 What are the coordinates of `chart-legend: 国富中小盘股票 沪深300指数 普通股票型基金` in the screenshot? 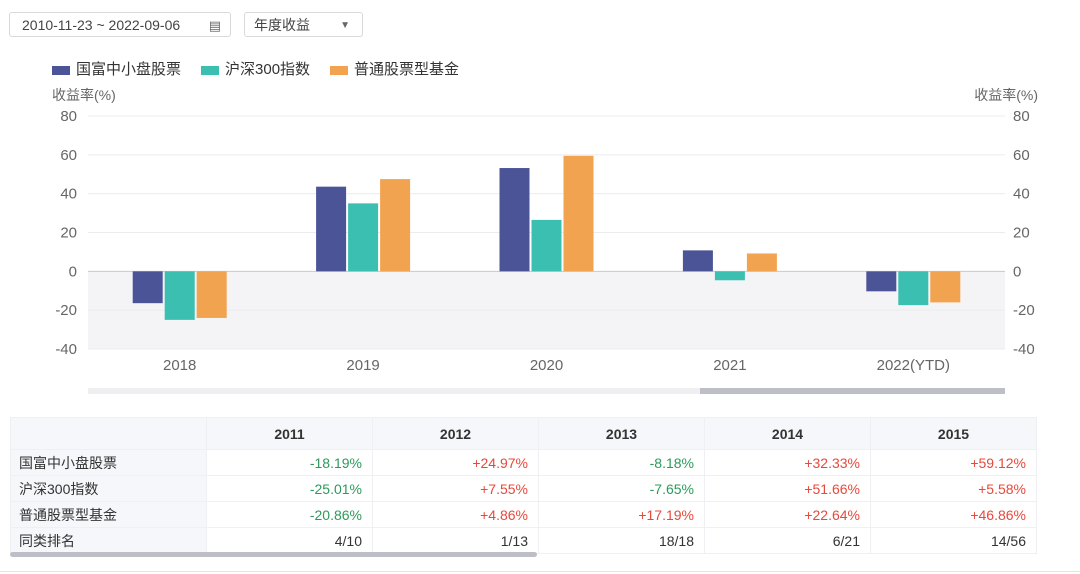 It's located at (255, 68).